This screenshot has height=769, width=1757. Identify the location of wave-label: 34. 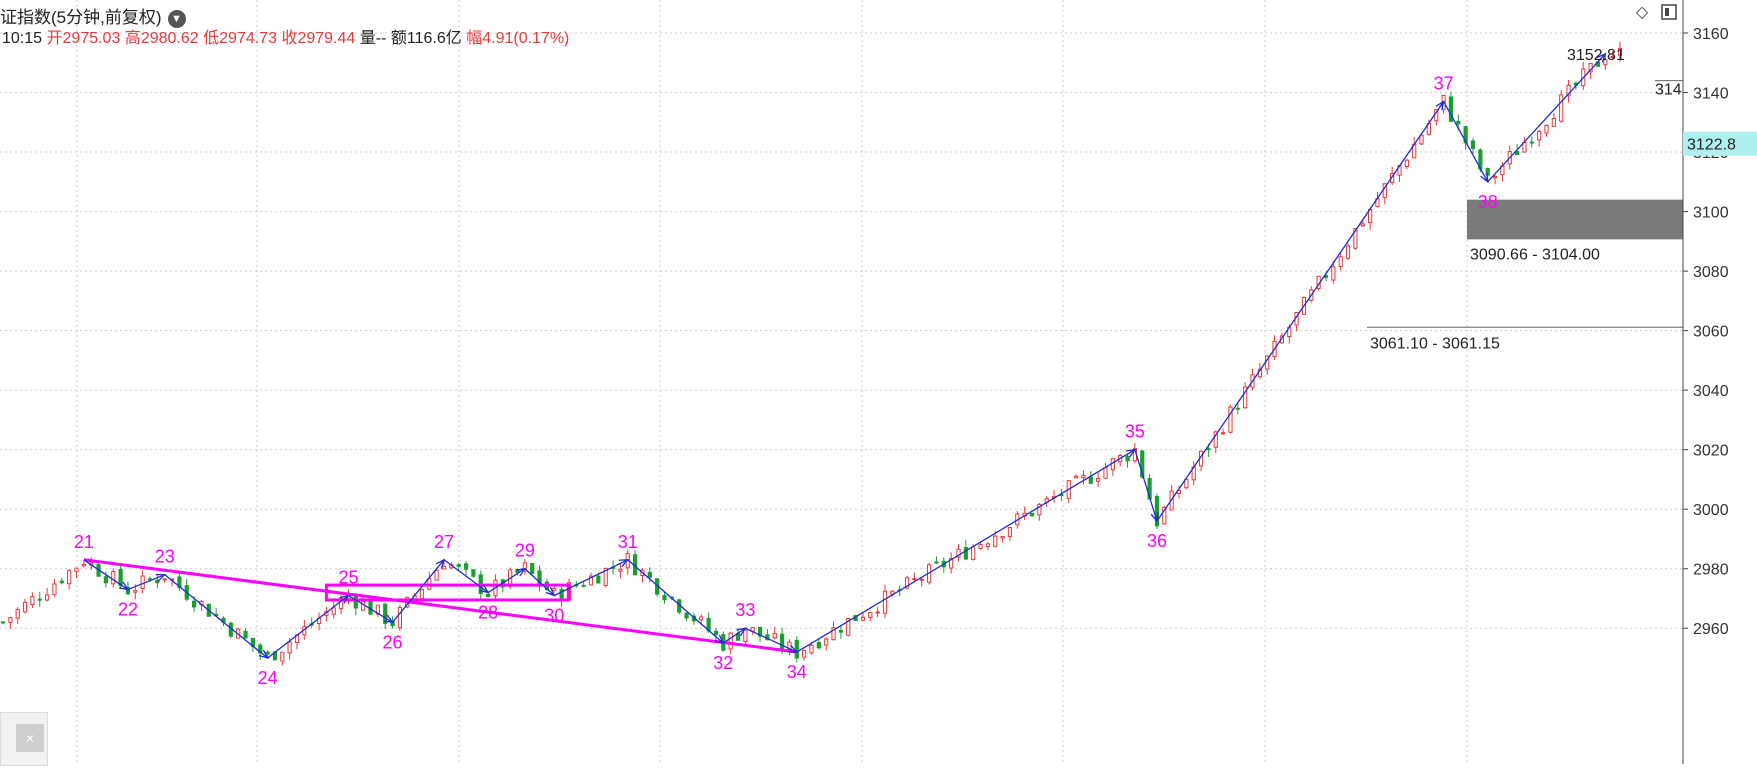
(797, 672).